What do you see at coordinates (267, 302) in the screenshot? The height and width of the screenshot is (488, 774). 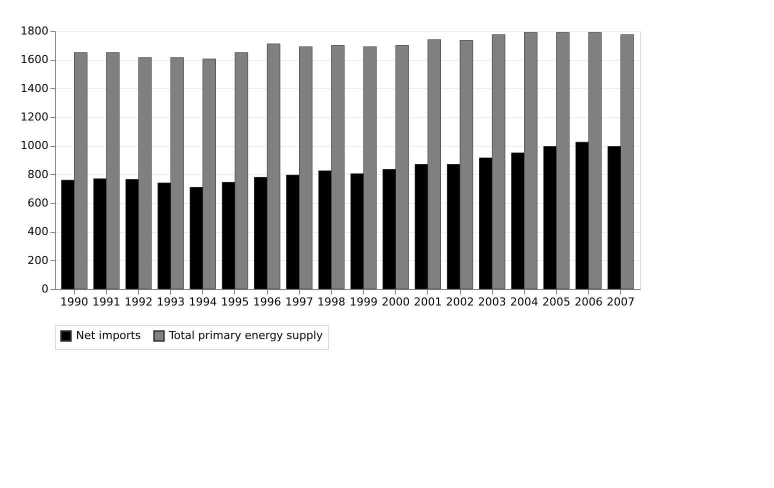 I see `x-tick-label: 1996` at bounding box center [267, 302].